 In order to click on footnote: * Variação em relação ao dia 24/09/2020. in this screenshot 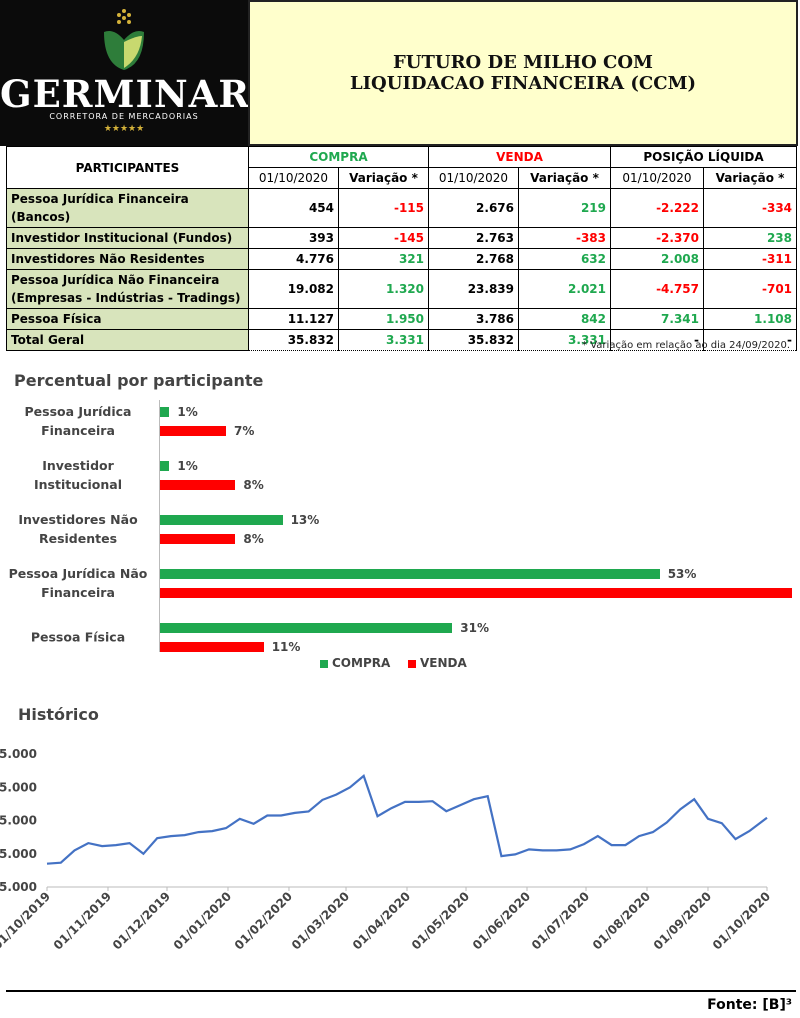, I will do `click(686, 345)`.